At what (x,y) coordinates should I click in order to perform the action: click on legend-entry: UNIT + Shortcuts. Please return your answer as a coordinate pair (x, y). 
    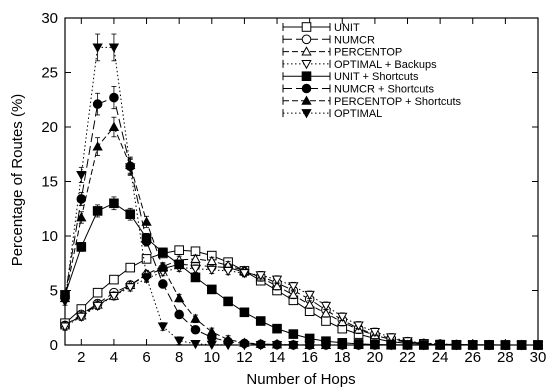
    Looking at the image, I should click on (350, 77).